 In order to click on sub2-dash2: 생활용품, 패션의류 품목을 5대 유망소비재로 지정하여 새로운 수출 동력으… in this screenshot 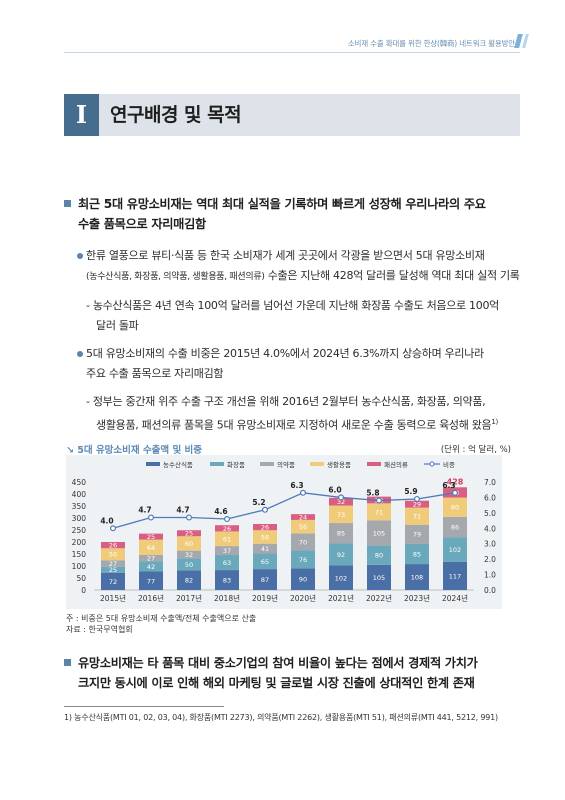, I will do `click(297, 424)`.